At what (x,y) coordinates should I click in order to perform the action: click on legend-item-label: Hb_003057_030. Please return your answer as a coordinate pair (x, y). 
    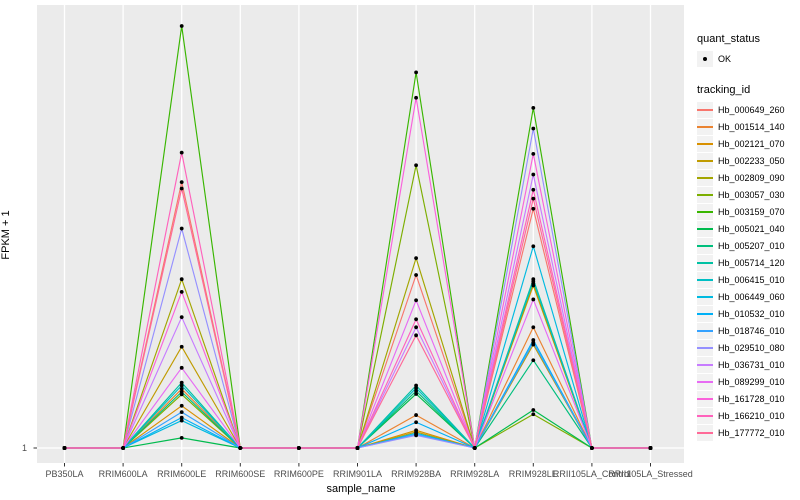
    Looking at the image, I should click on (751, 195).